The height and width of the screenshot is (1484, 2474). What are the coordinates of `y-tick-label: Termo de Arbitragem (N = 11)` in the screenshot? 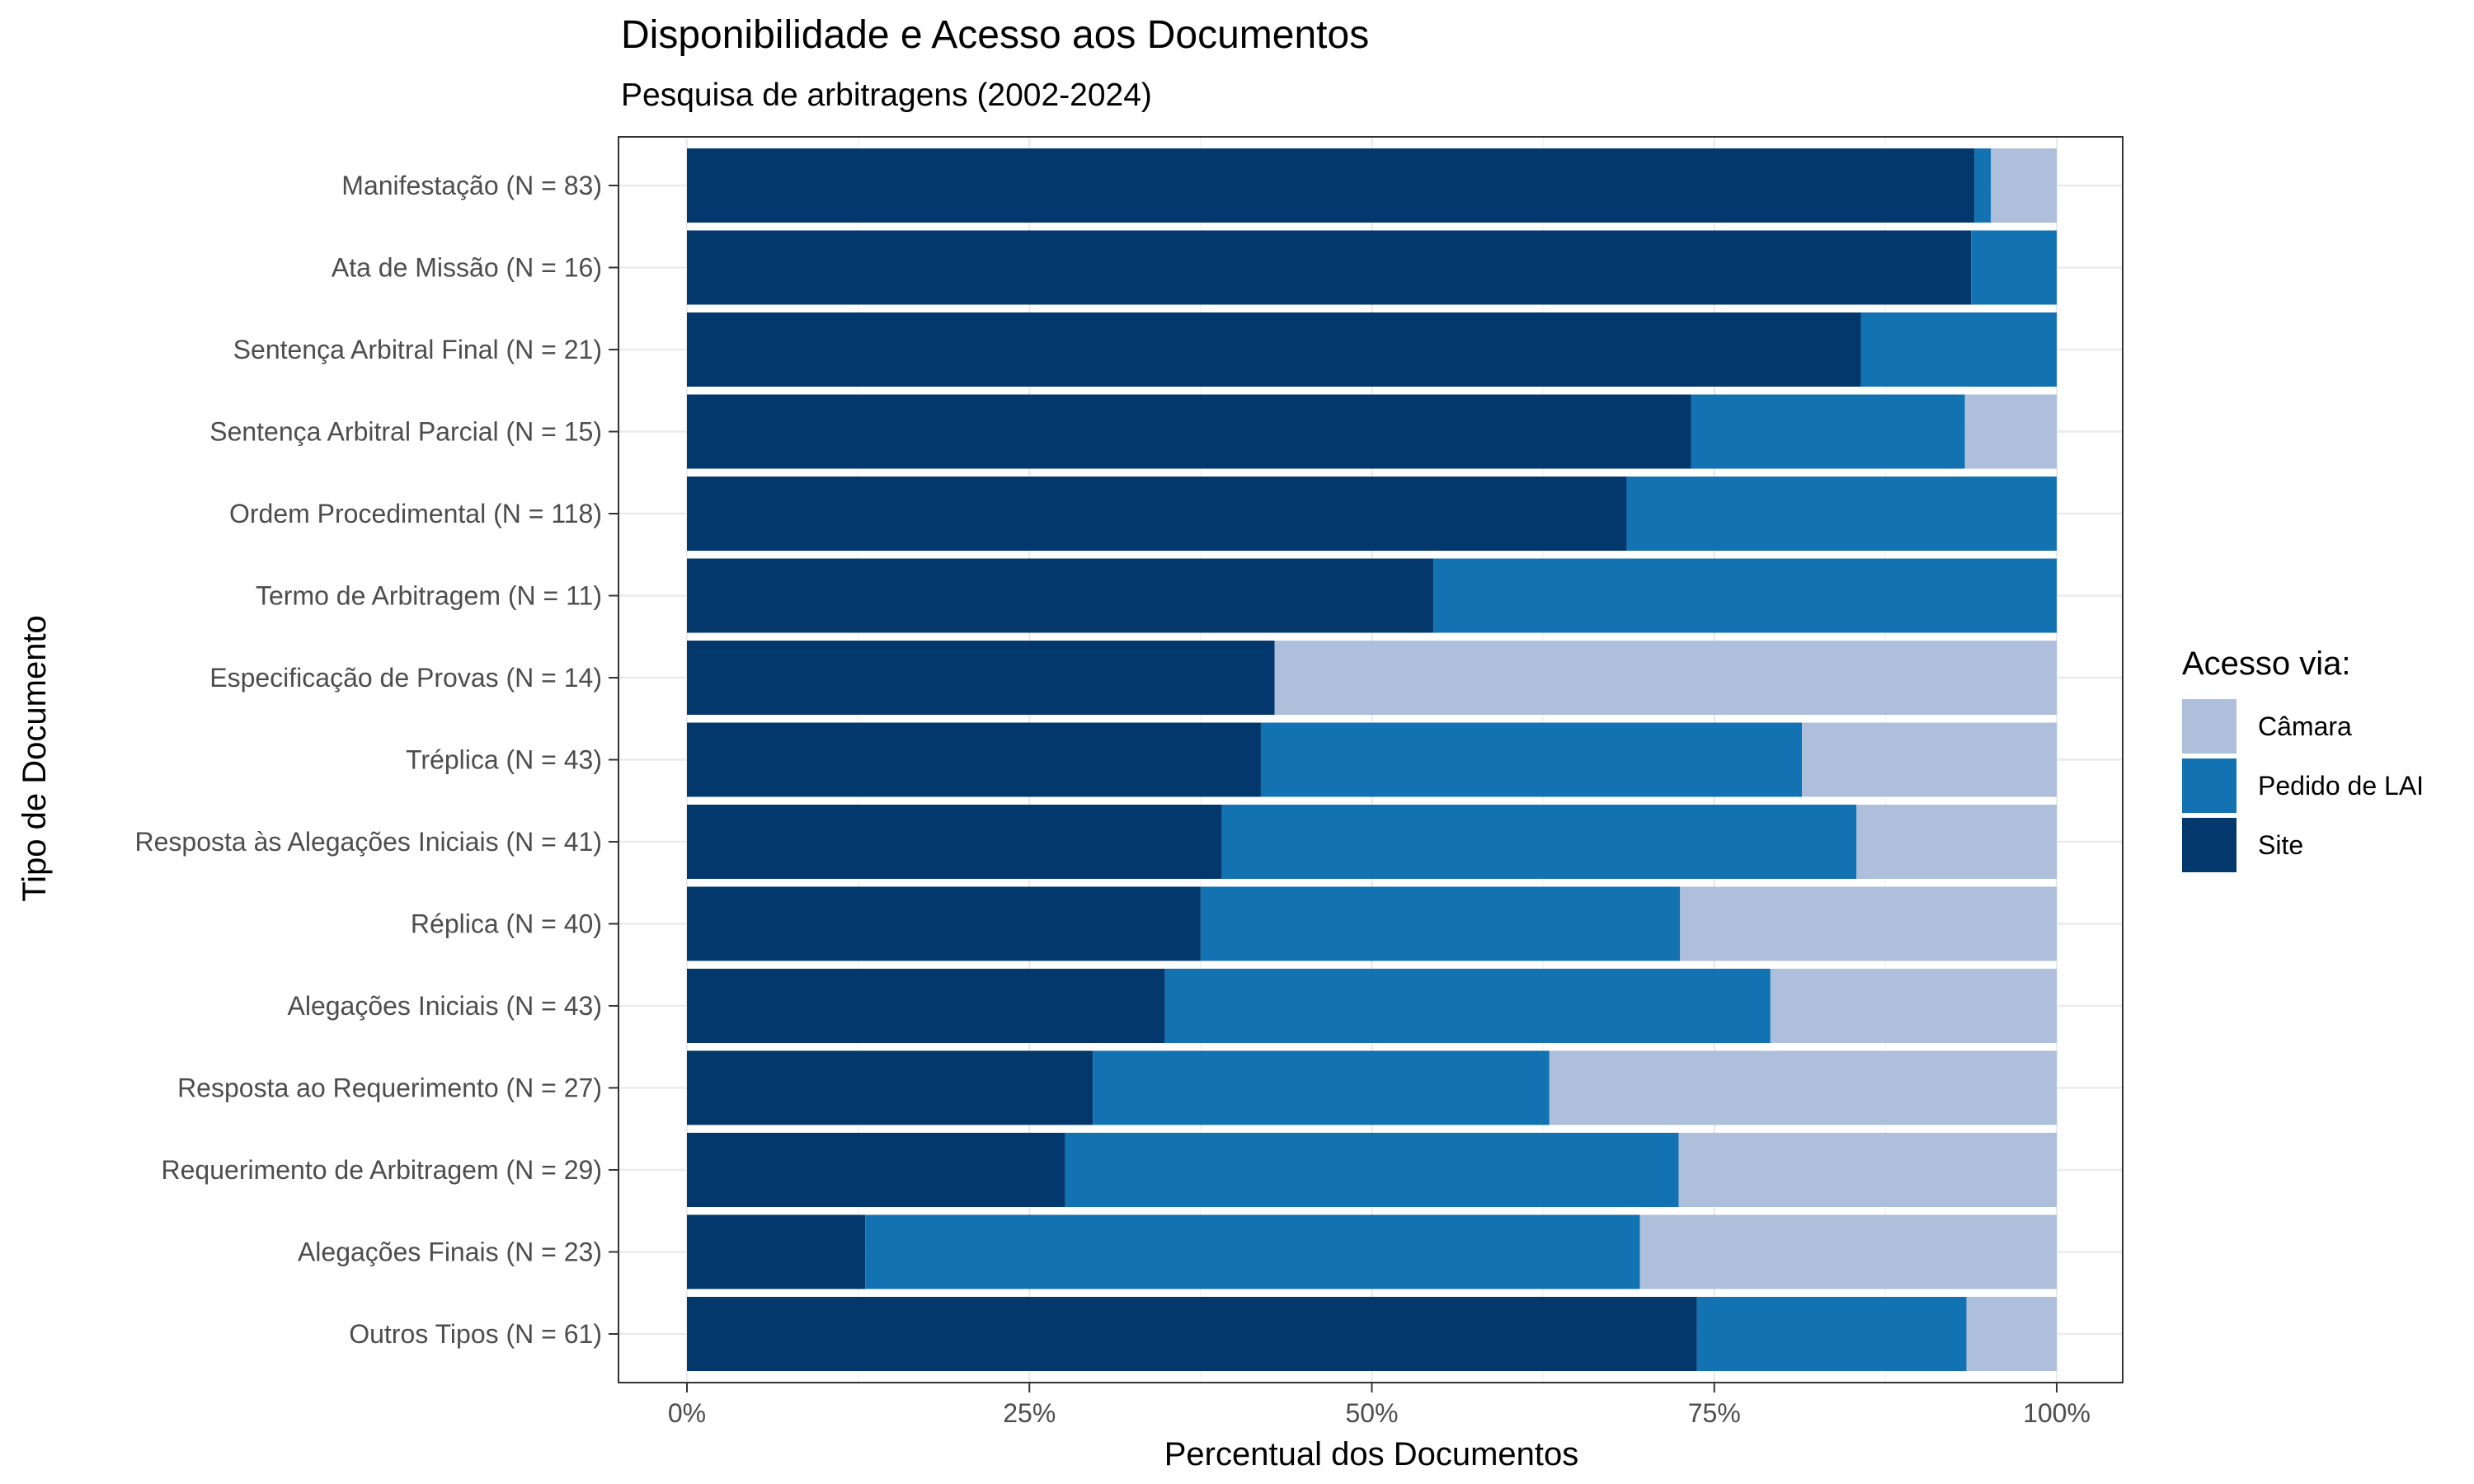 It's located at (429, 596).